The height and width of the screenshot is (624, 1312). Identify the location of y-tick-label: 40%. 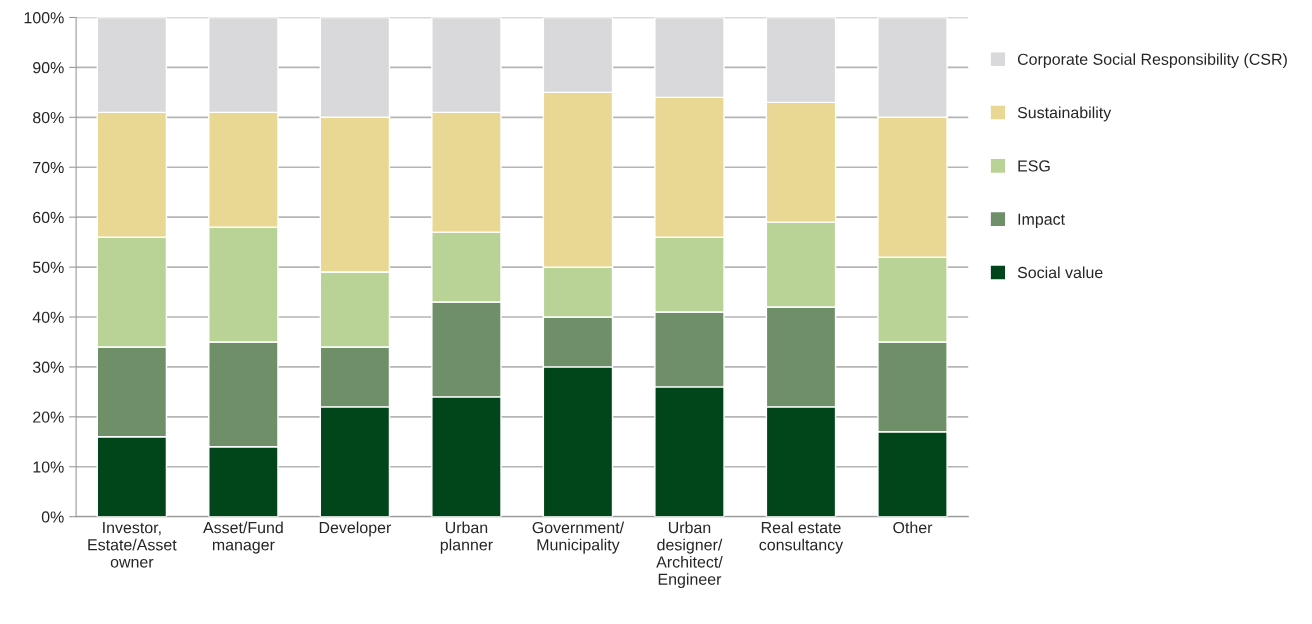
(48, 317).